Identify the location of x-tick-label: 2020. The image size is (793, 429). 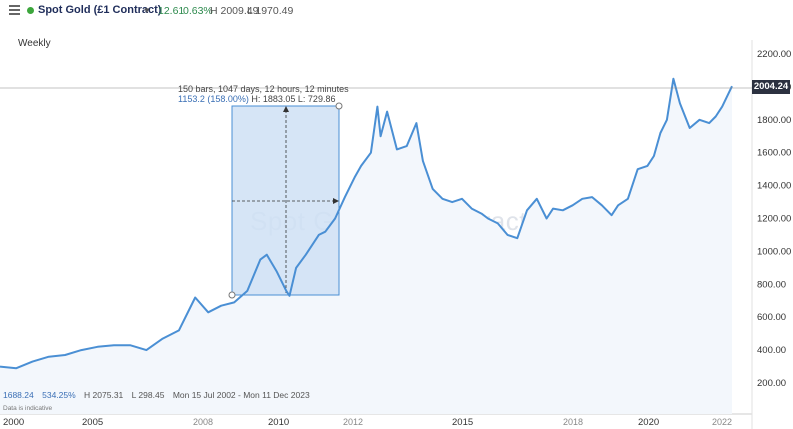
(648, 422).